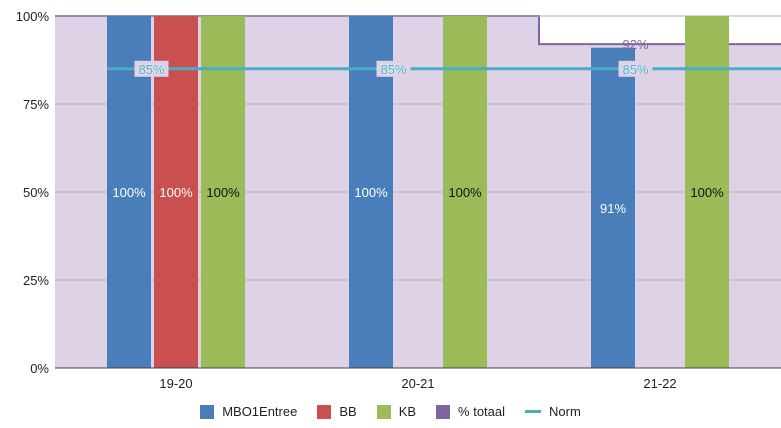  I want to click on legend-swatch-kb, so click(383, 411).